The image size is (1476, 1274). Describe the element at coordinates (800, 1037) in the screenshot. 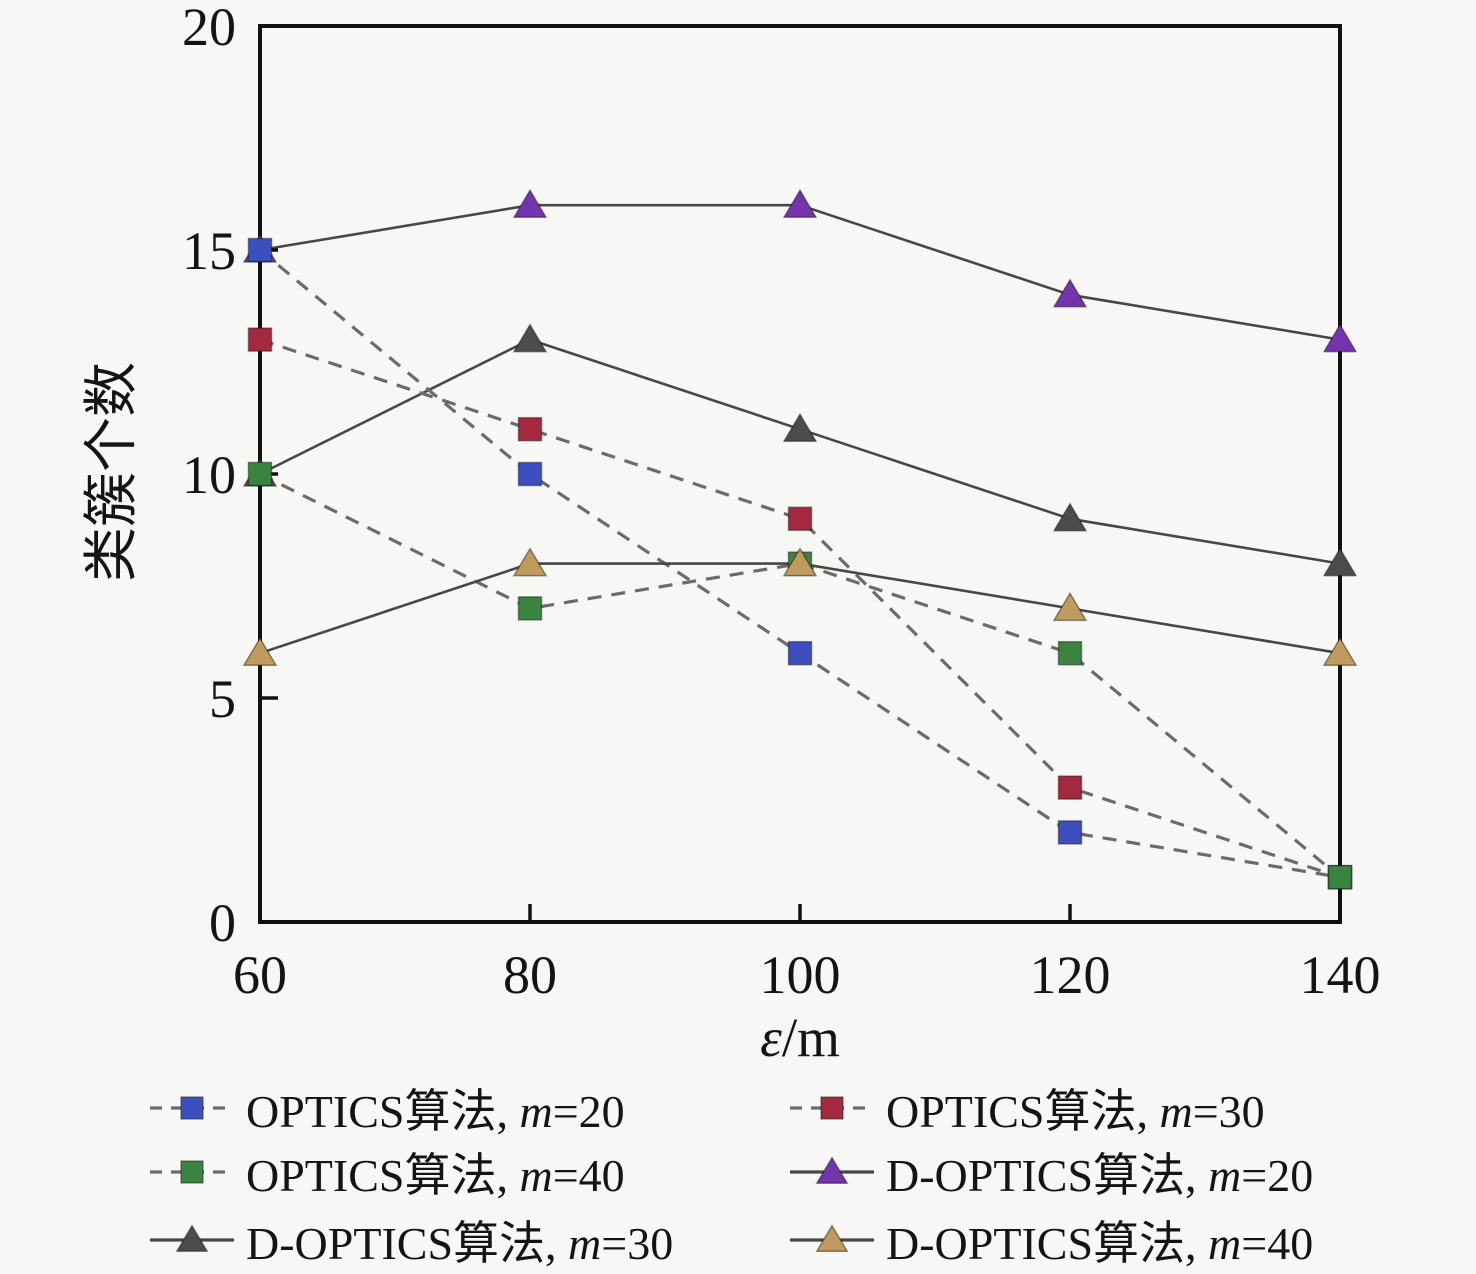

I see `x-axis-title: ε/m` at that location.